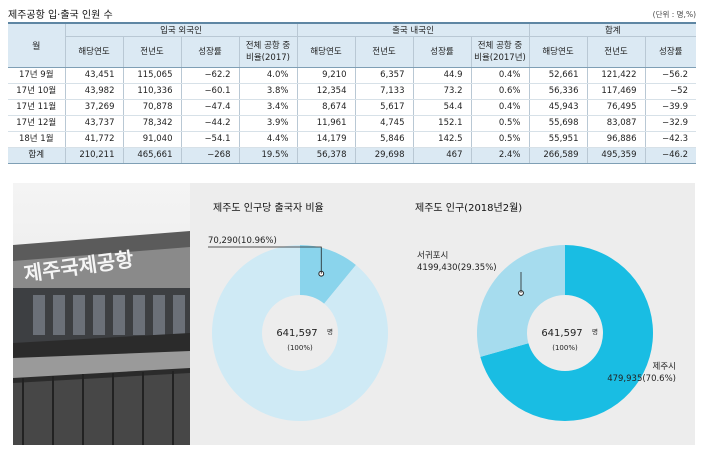  Describe the element at coordinates (671, 75) in the screenshot. I see `table-cell: −56.2` at that location.